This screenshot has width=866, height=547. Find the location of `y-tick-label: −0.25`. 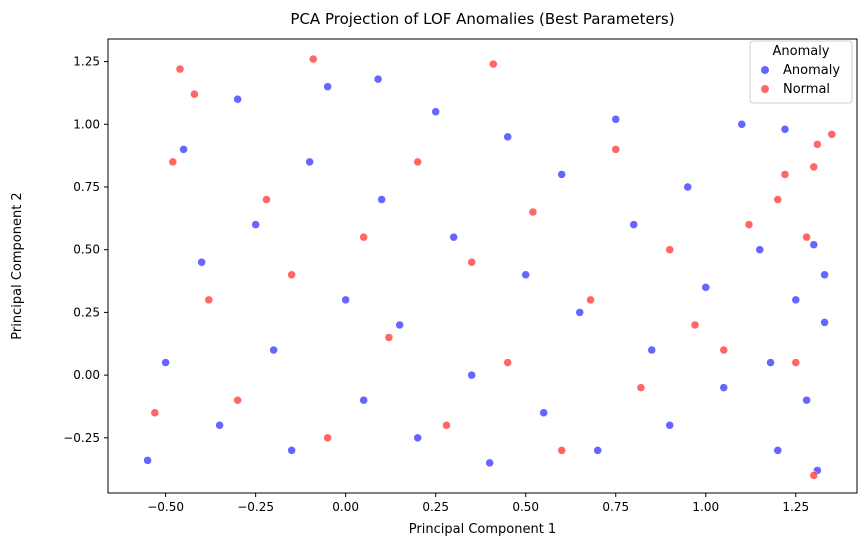

y-tick-label: −0.25 is located at coordinates (81, 438).